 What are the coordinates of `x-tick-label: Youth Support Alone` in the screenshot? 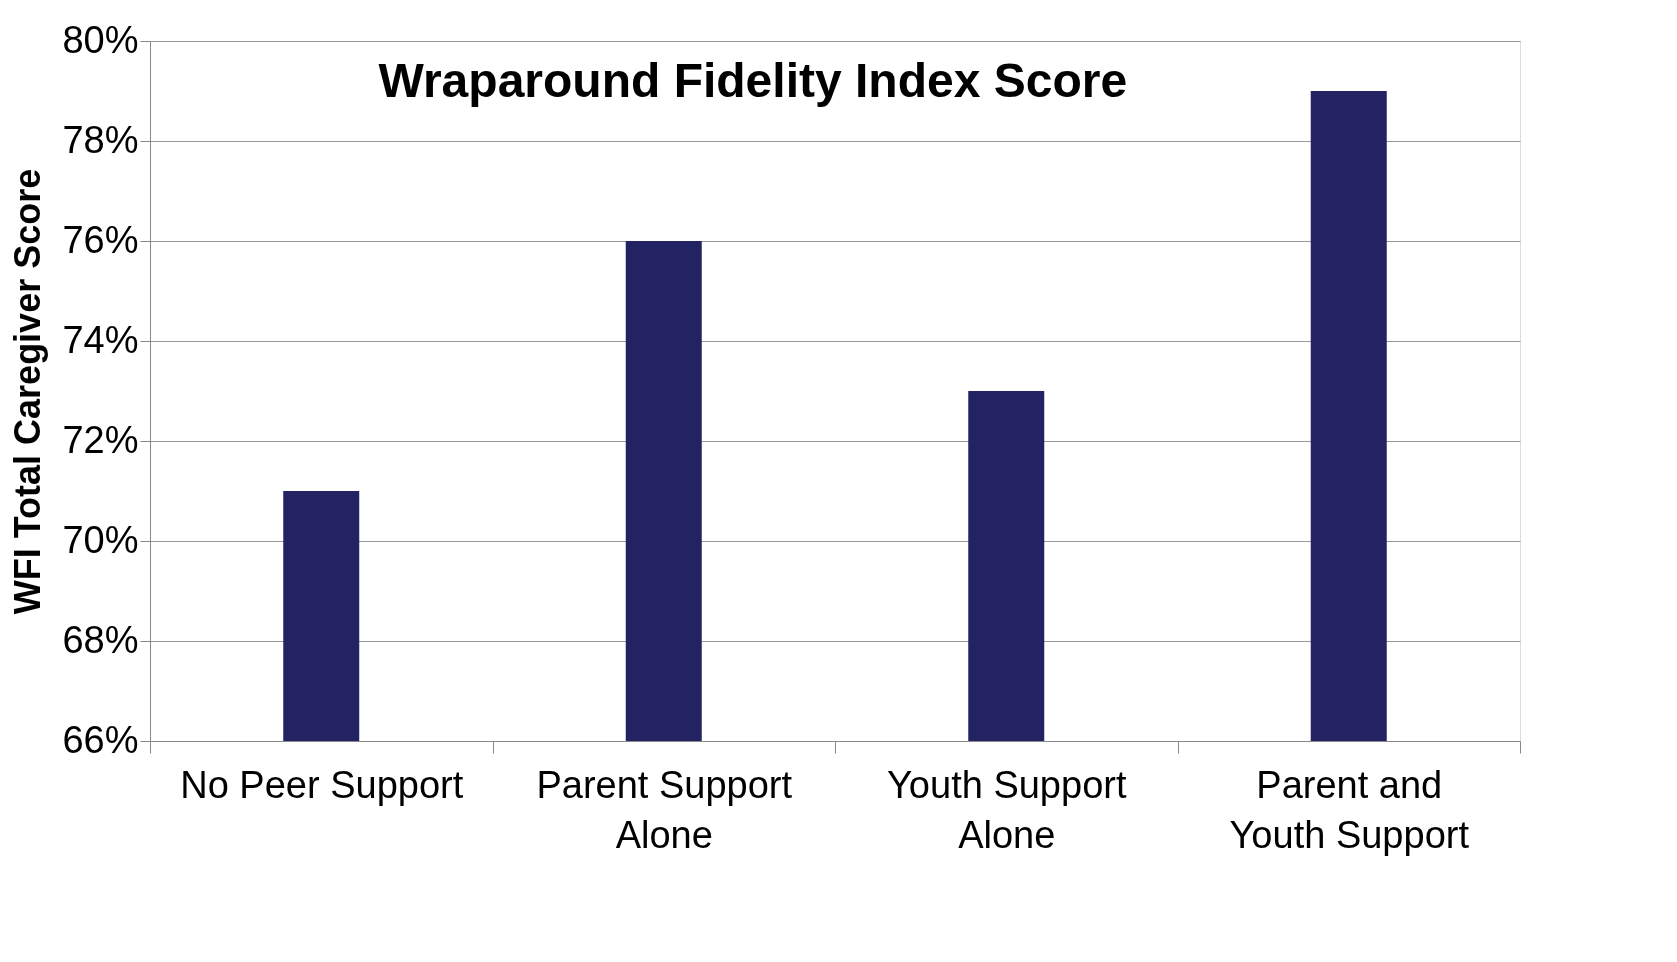 It's located at (1007, 809).